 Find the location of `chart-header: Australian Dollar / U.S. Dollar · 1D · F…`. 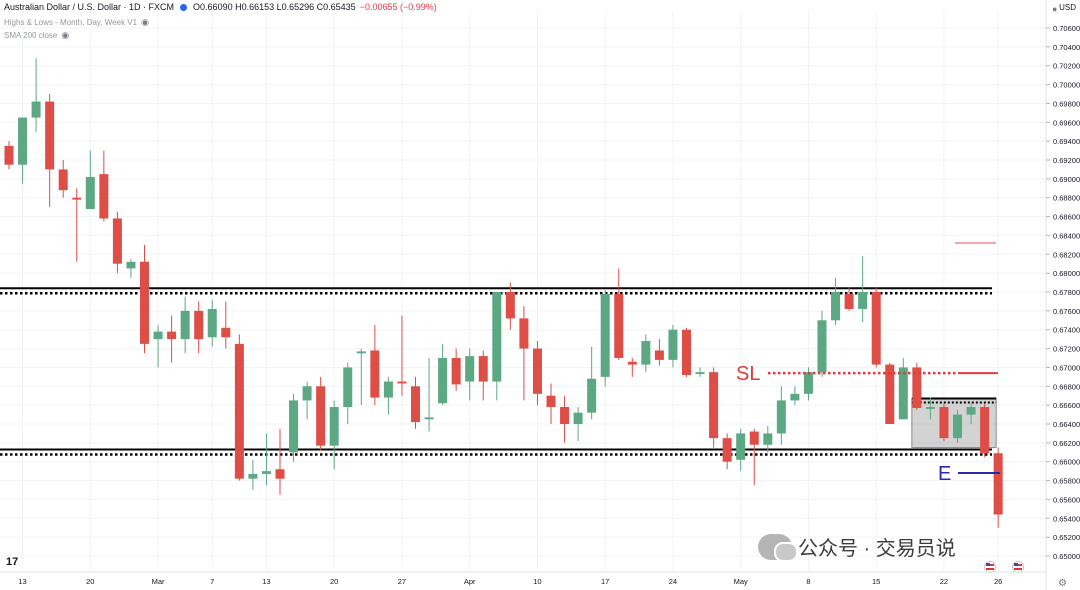

chart-header: Australian Dollar / U.S. Dollar · 1D · F… is located at coordinates (220, 7).